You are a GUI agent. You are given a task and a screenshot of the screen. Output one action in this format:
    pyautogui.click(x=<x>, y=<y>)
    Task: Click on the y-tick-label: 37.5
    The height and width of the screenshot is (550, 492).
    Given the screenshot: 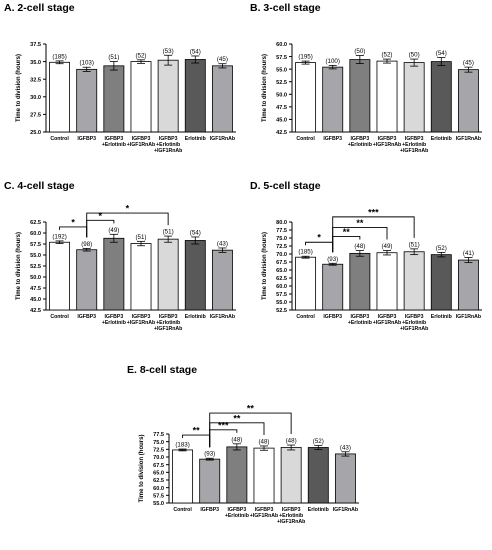 What is the action you would take?
    pyautogui.click(x=35, y=45)
    